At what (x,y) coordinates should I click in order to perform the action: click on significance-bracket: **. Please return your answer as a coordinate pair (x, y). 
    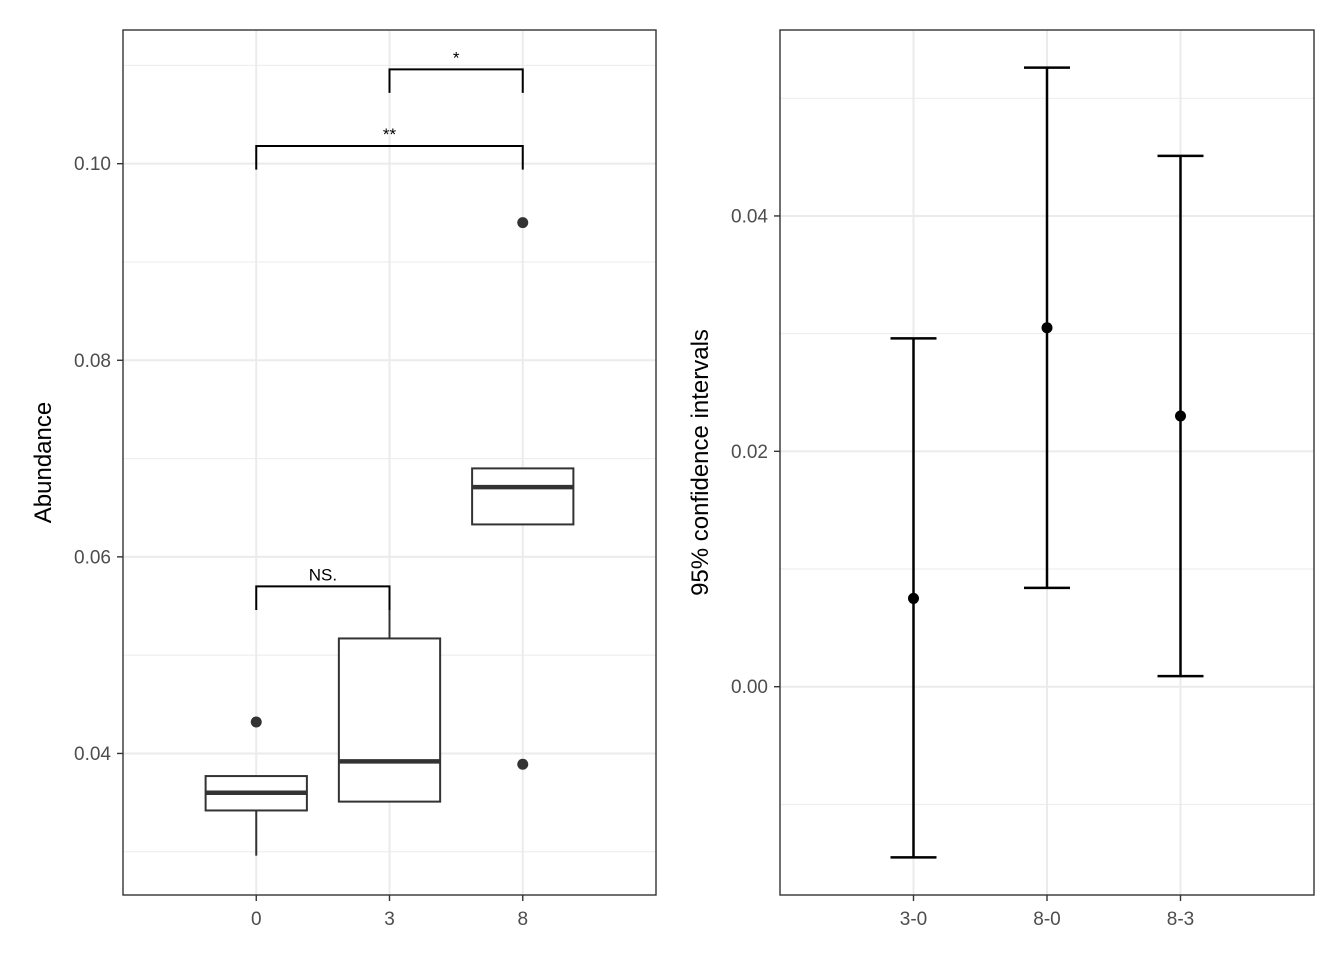
    Looking at the image, I should click on (389, 147).